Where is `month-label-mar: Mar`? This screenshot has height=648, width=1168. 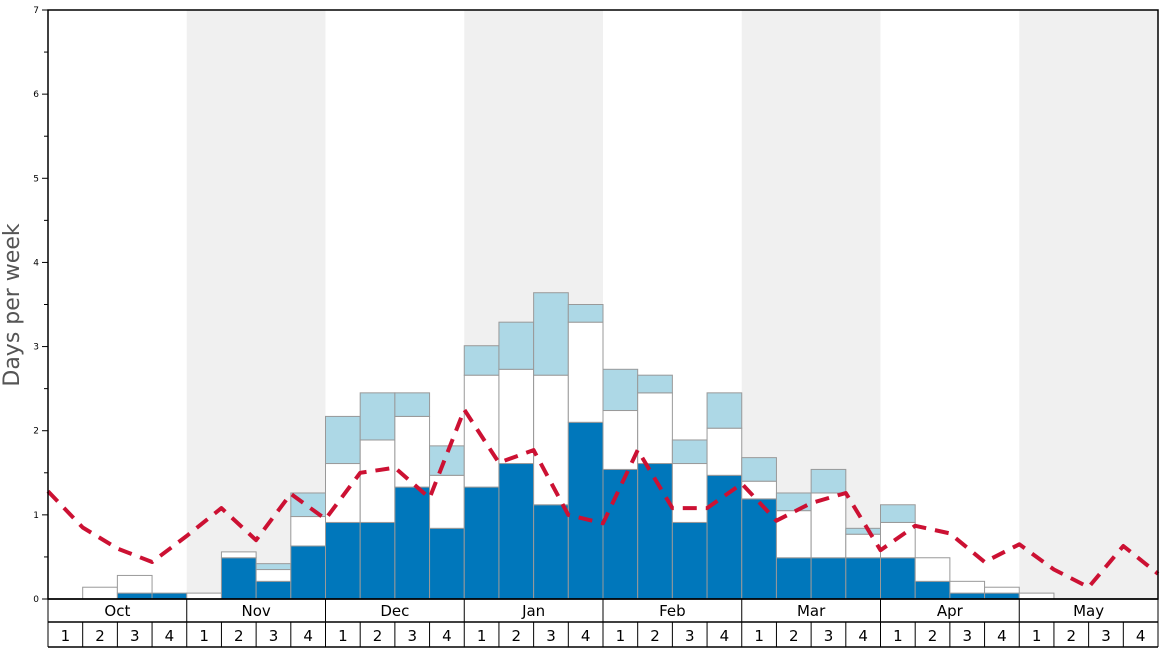 month-label-mar: Mar is located at coordinates (811, 611).